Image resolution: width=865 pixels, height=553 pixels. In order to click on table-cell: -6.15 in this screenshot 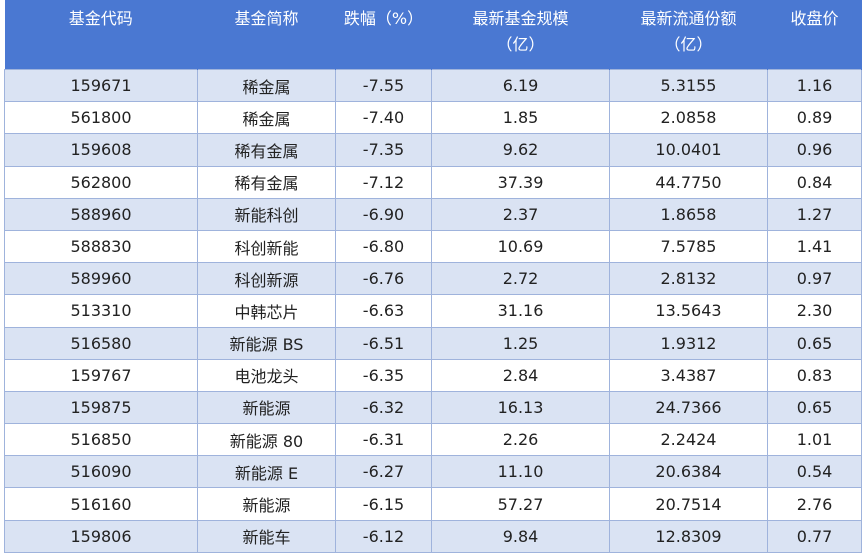, I will do `click(383, 504)`.